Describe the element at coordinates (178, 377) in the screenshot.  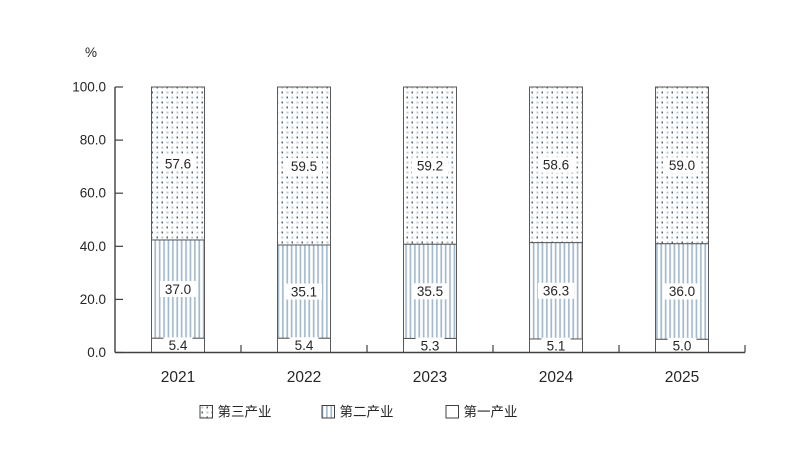
I see `x-category-label: 2021` at that location.